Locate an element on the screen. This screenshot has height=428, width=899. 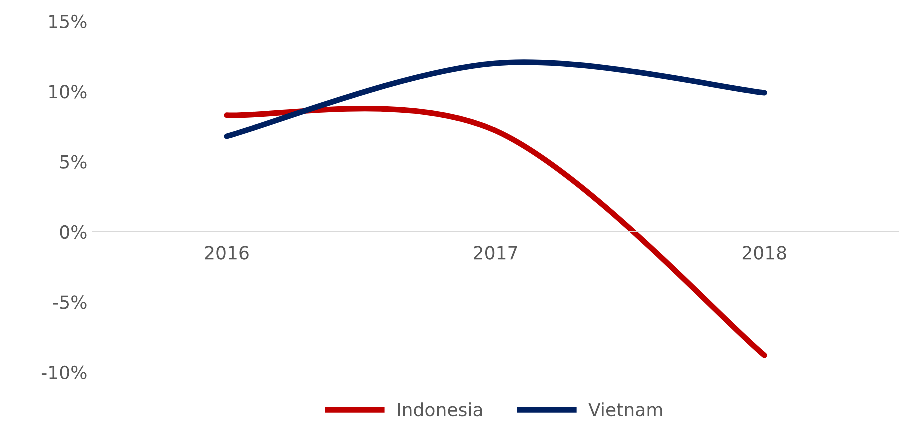
y-tick-label: -10% is located at coordinates (64, 373).